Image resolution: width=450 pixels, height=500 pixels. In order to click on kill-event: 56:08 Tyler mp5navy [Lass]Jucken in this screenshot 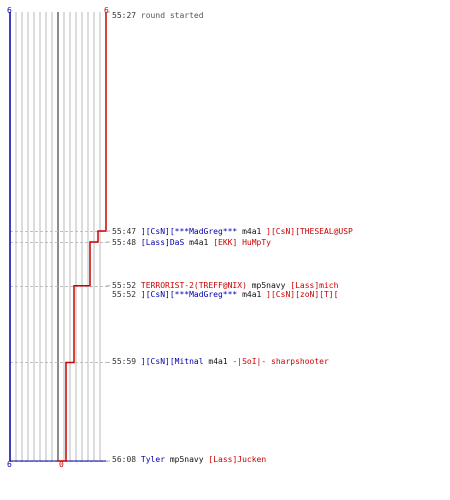, I will do `click(189, 460)`.